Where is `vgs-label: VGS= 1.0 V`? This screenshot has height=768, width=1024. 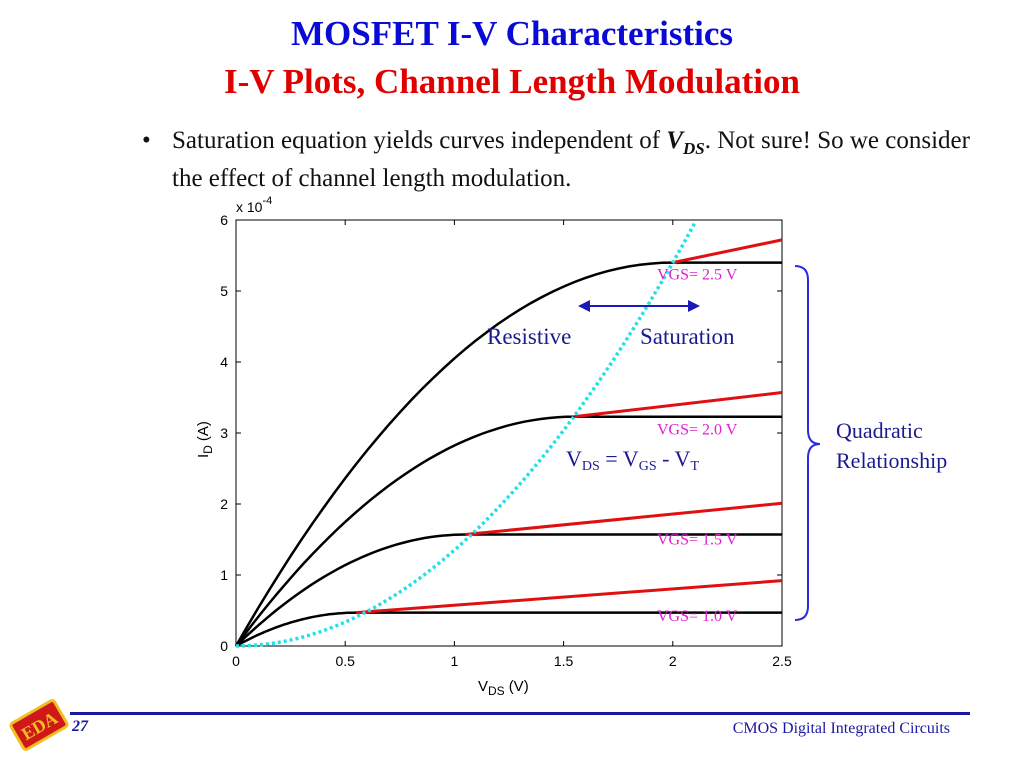
vgs-label: VGS= 1.0 V is located at coordinates (697, 616).